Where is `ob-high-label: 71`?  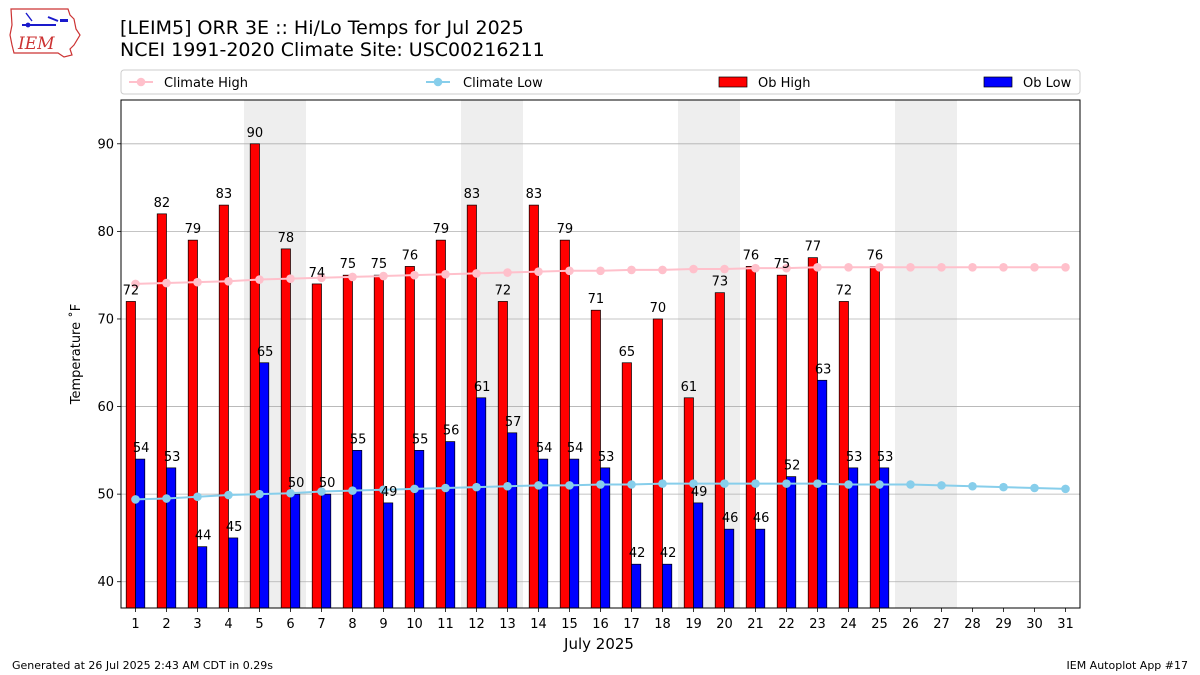 ob-high-label: 71 is located at coordinates (596, 299).